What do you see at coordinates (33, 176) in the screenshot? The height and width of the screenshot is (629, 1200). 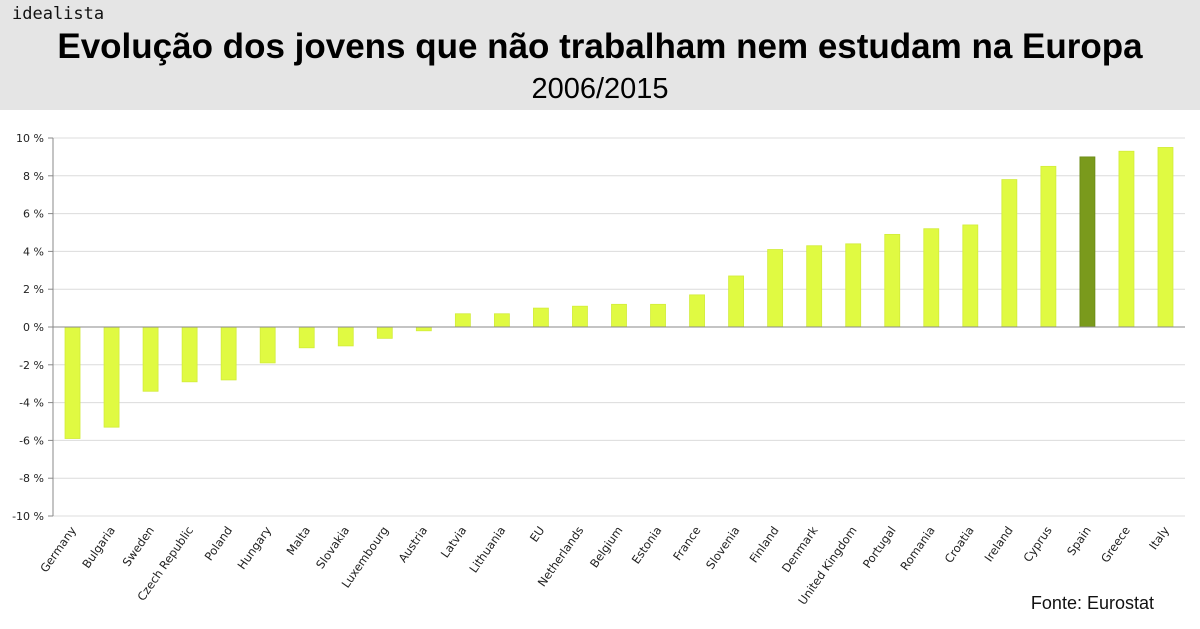 I see `y-tick-label: 8 %` at bounding box center [33, 176].